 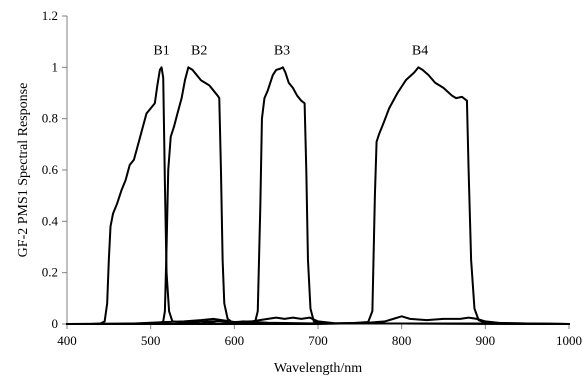 I want to click on y-tick-label: 0, so click(x=55, y=323).